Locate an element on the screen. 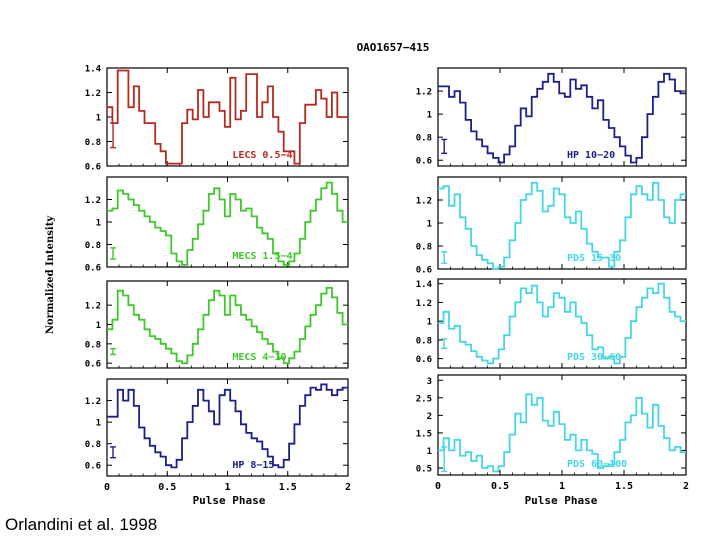 The height and width of the screenshot is (540, 720). band-label: HP 10−20 is located at coordinates (591, 155).